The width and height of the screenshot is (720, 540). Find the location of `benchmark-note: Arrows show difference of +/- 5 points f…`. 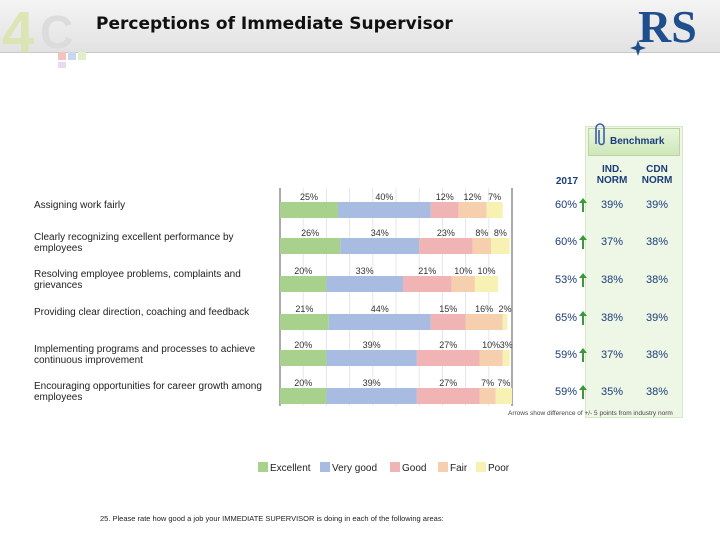

benchmark-note: Arrows show difference of +/- 5 points f… is located at coordinates (590, 413).